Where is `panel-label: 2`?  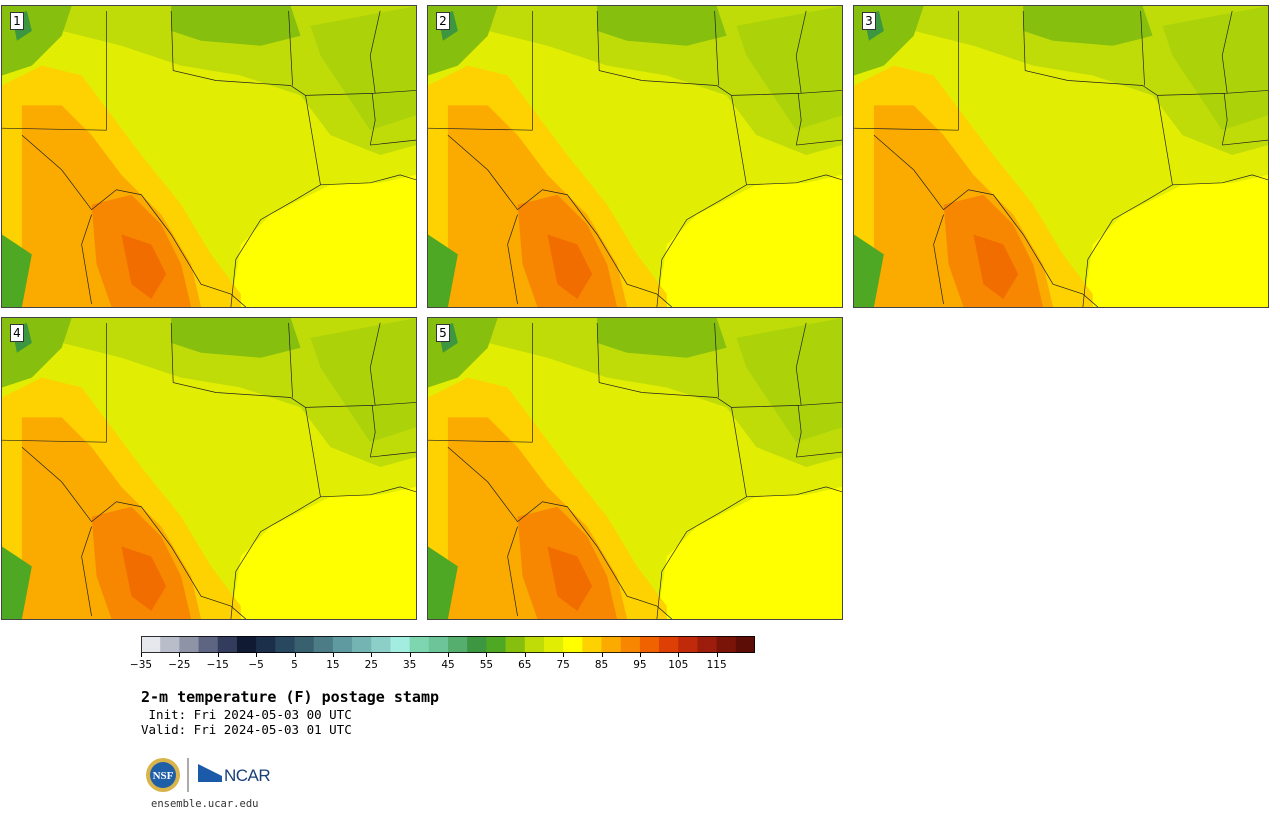
panel-label: 2 is located at coordinates (443, 21).